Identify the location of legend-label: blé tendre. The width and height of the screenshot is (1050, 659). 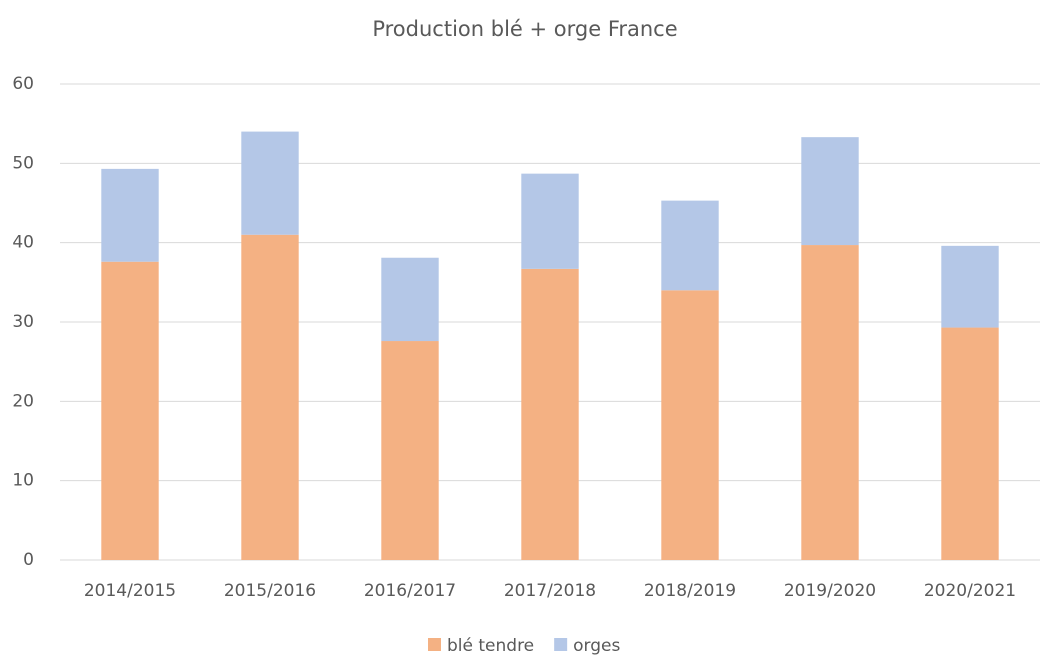
(490, 646).